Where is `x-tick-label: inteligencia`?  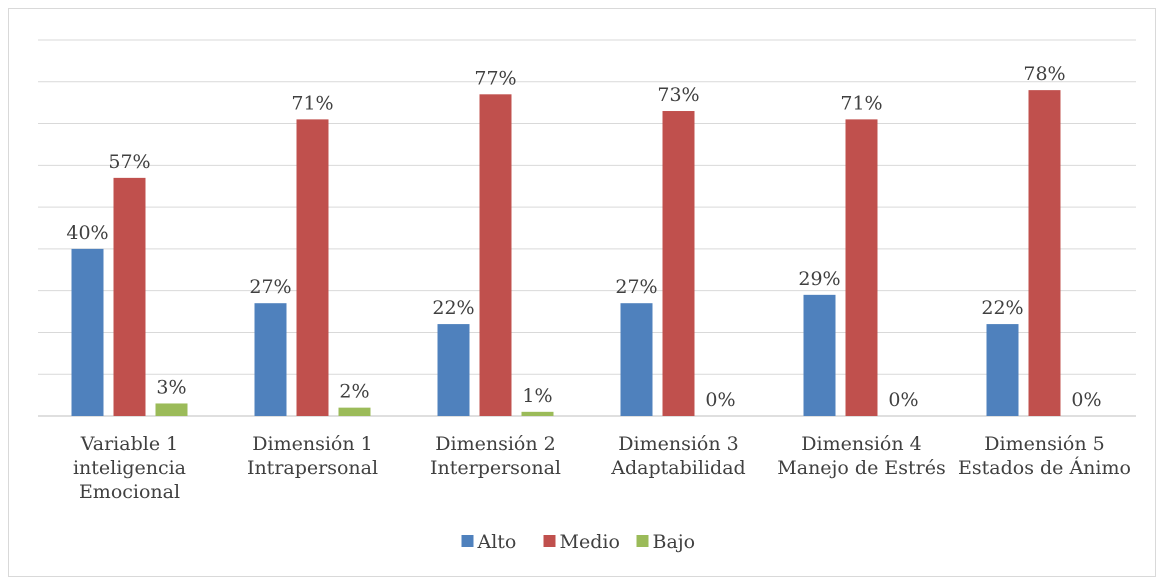
x-tick-label: inteligencia is located at coordinates (129, 468).